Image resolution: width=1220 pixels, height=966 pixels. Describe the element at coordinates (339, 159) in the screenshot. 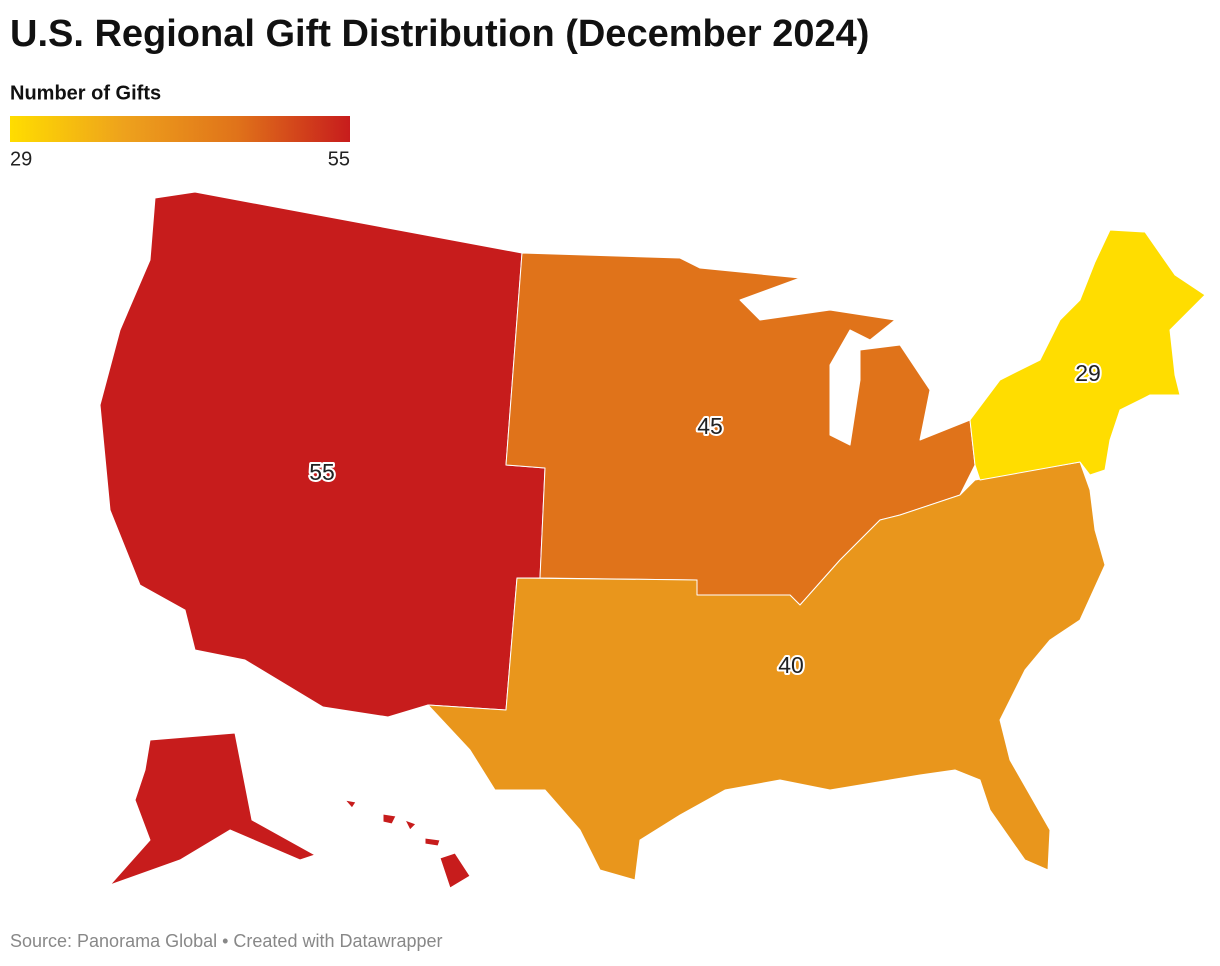

I see `color-bar-tick: 55` at that location.